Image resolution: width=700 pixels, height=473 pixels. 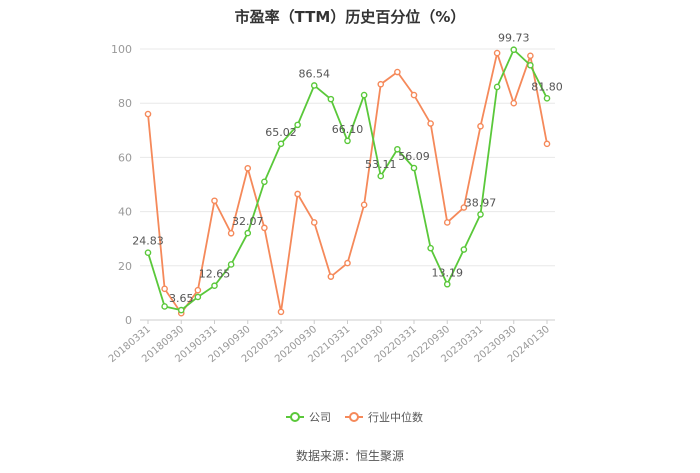 What do you see at coordinates (315, 73) in the screenshot?
I see `data-label: 86.54` at bounding box center [315, 73].